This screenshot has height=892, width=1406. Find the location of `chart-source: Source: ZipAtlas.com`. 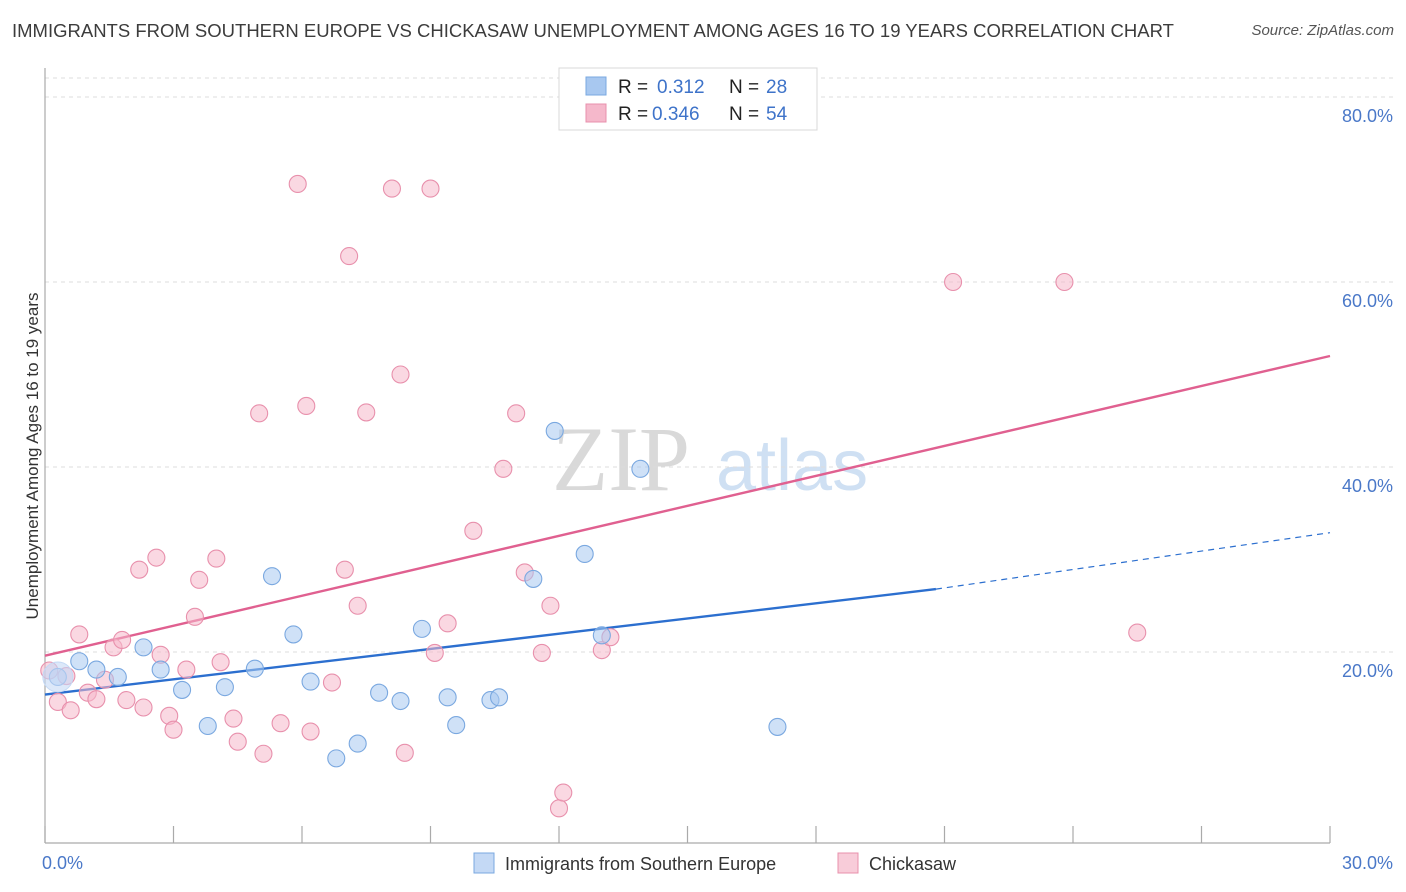

chart-source: Source: ZipAtlas.com is located at coordinates (1322, 30).